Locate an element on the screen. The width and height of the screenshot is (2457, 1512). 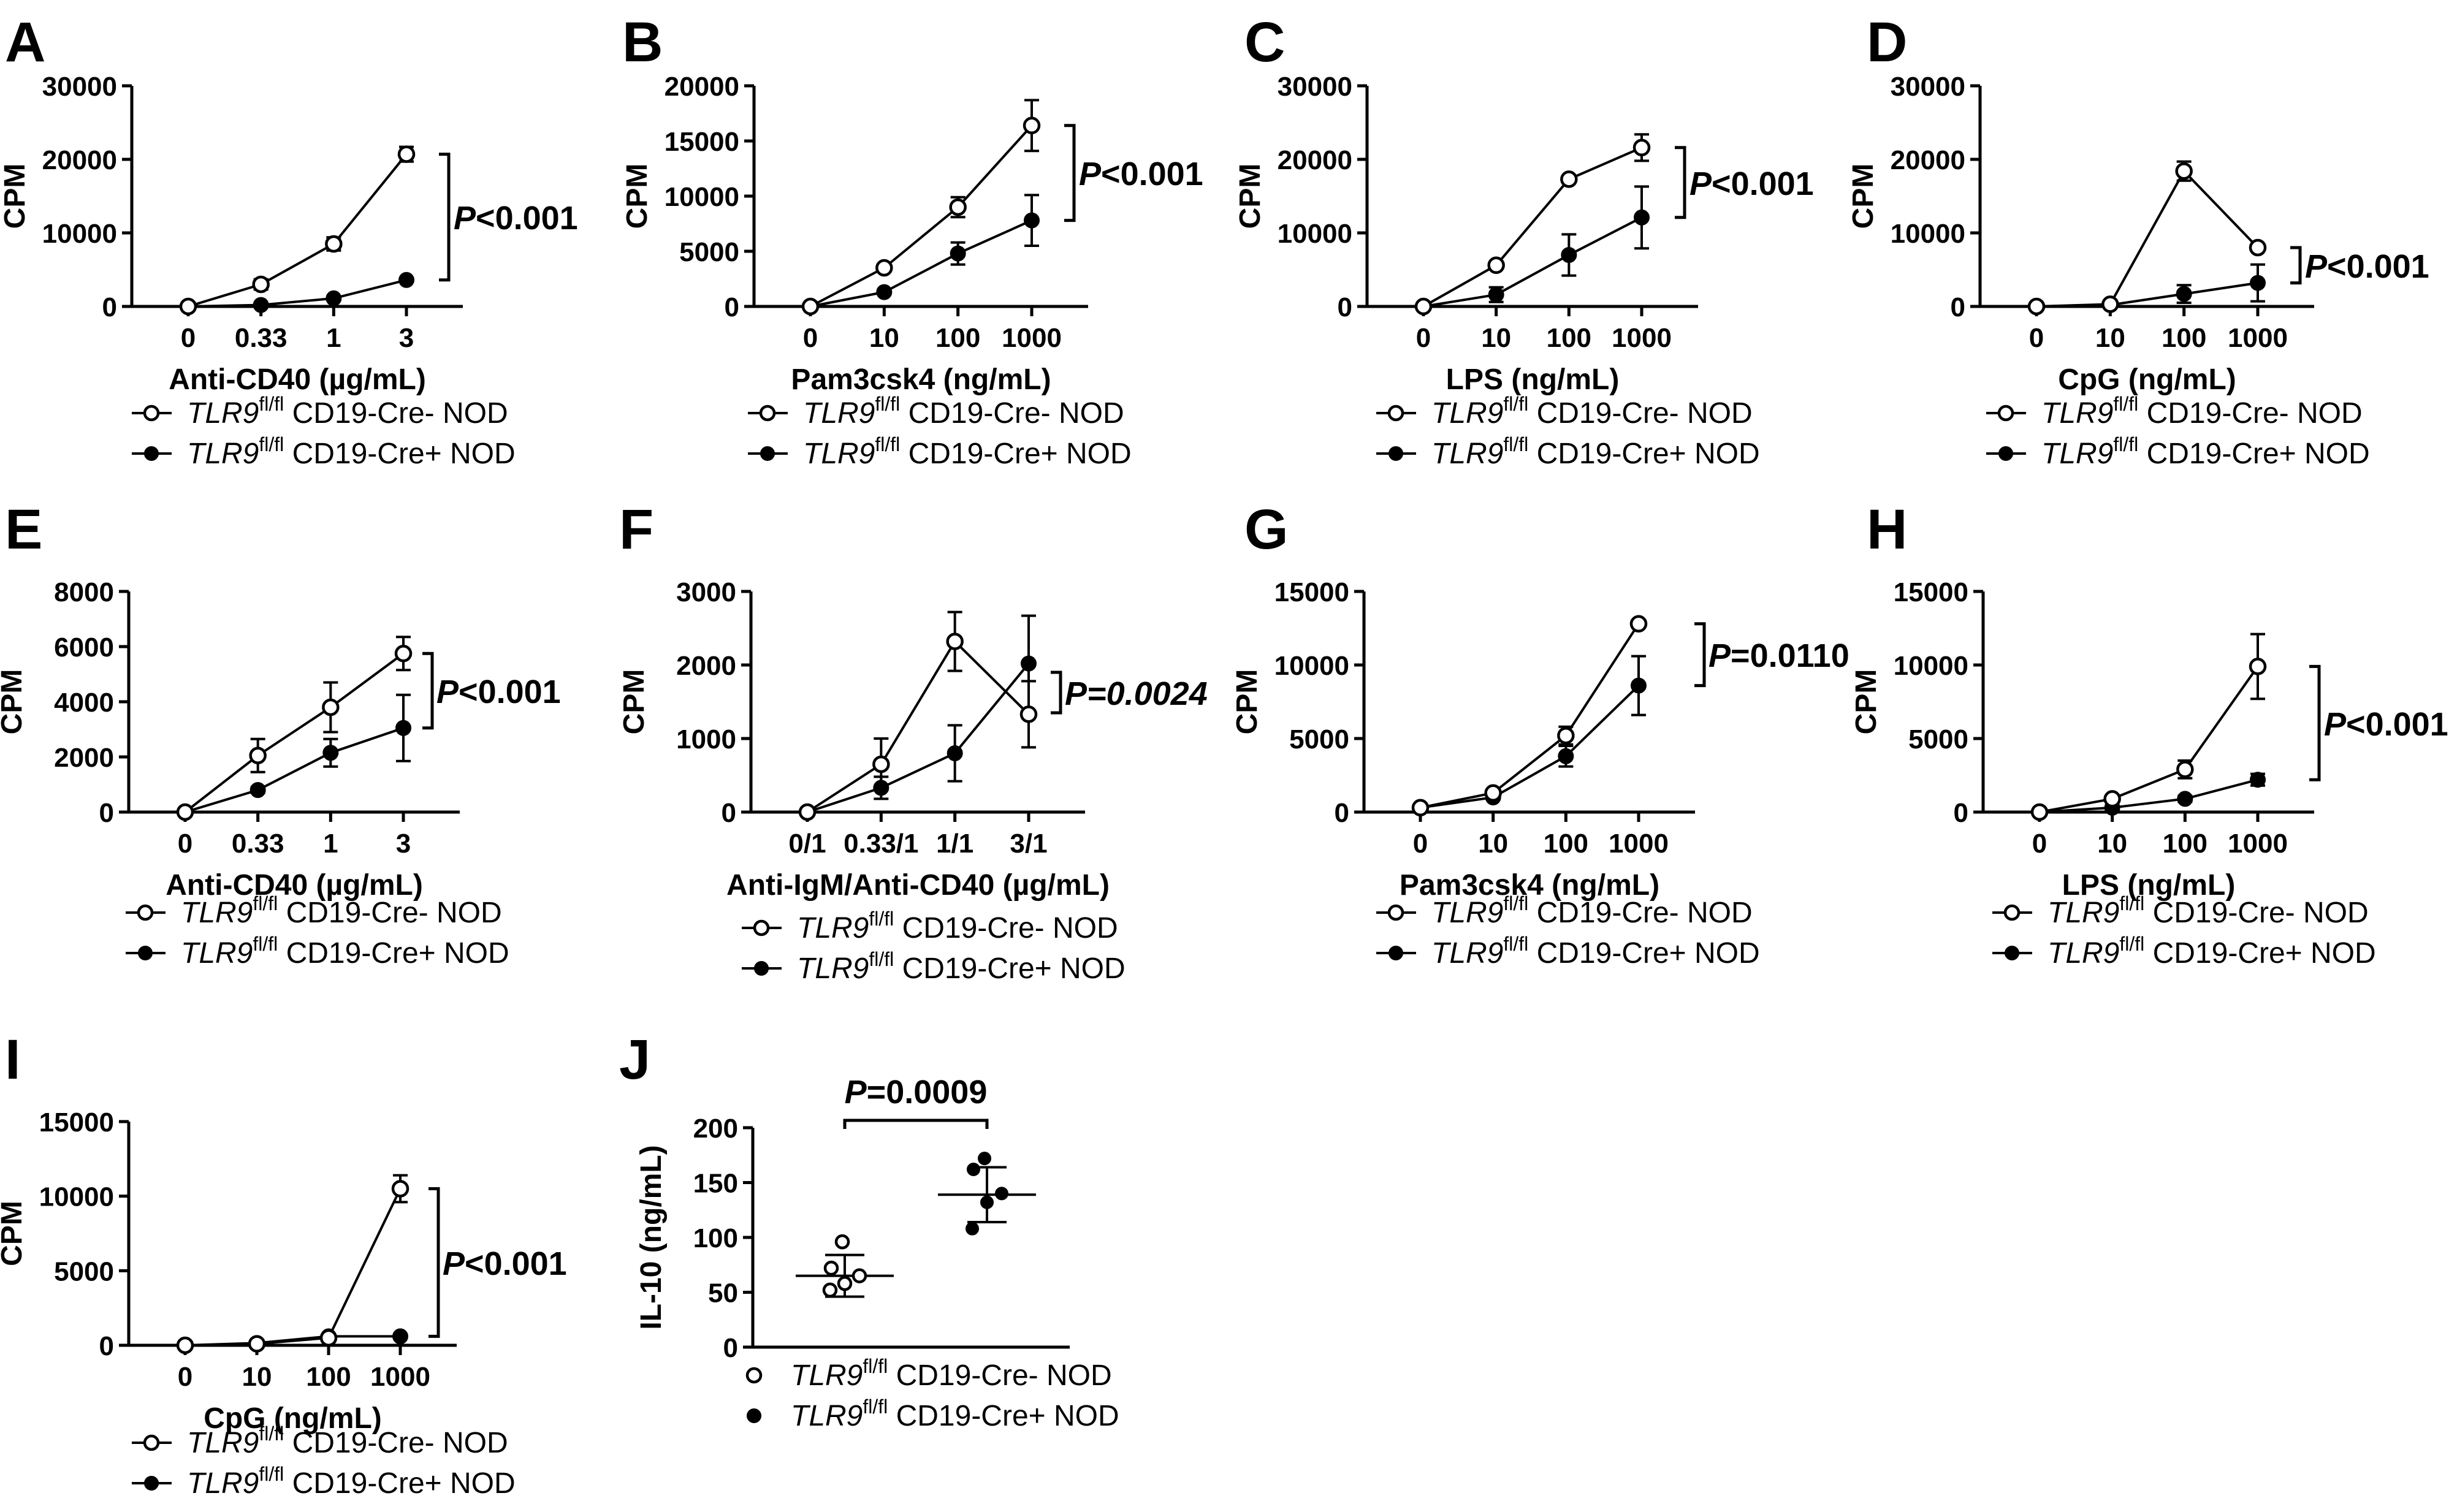
y-tick-label: 4000 is located at coordinates (84, 703).